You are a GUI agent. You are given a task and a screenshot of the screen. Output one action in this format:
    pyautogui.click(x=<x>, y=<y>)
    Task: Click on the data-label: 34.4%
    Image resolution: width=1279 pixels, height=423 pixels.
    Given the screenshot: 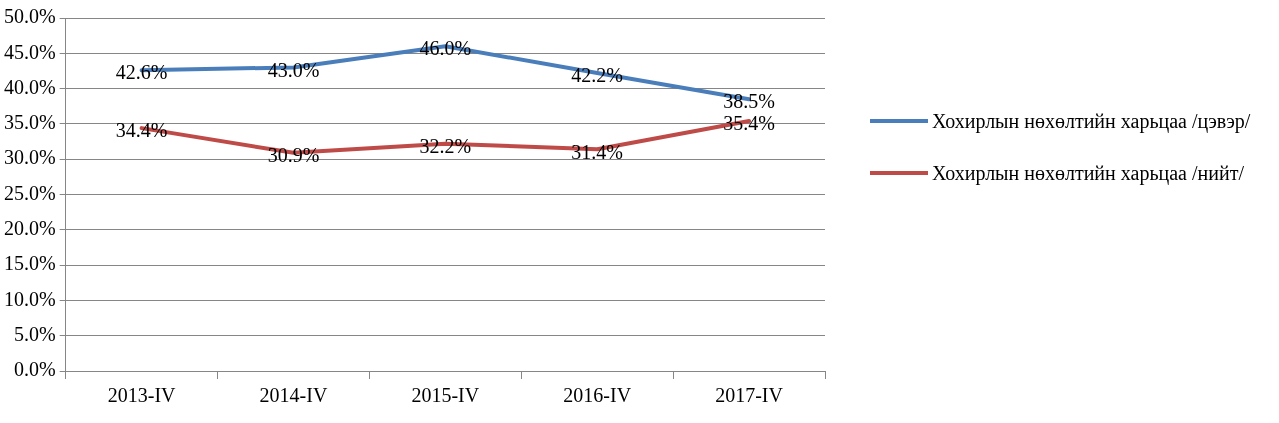 What is the action you would take?
    pyautogui.click(x=141, y=130)
    